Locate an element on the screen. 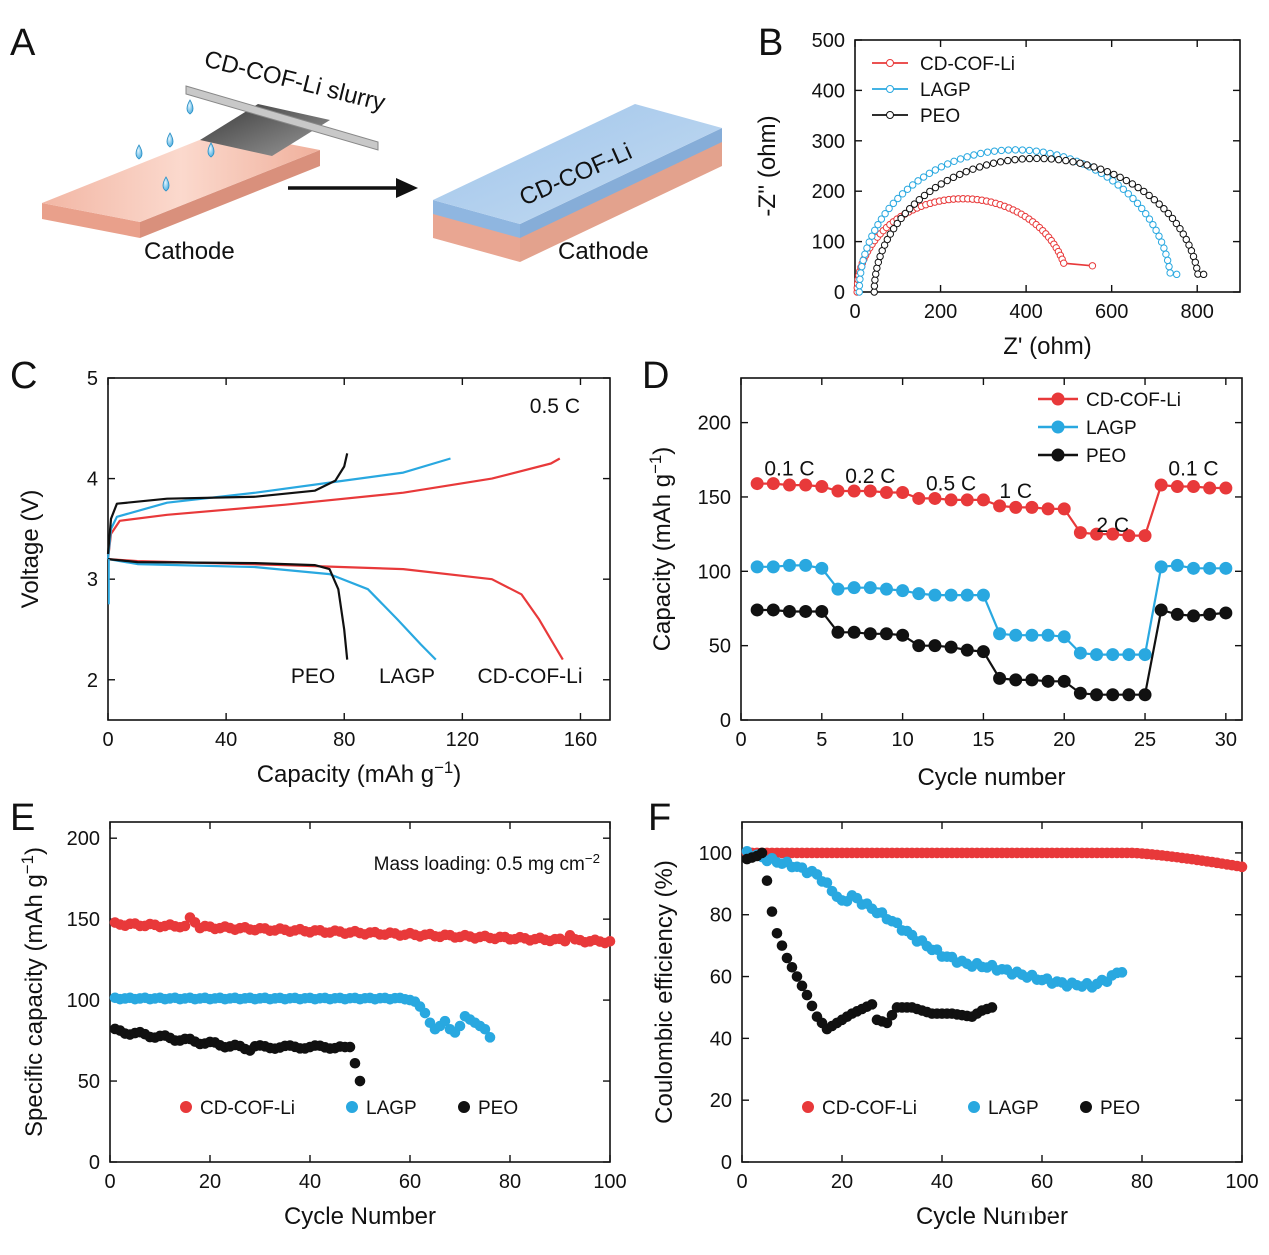 This screenshot has height=1255, width=1269. y-tick-label: 150 is located at coordinates (714, 498).